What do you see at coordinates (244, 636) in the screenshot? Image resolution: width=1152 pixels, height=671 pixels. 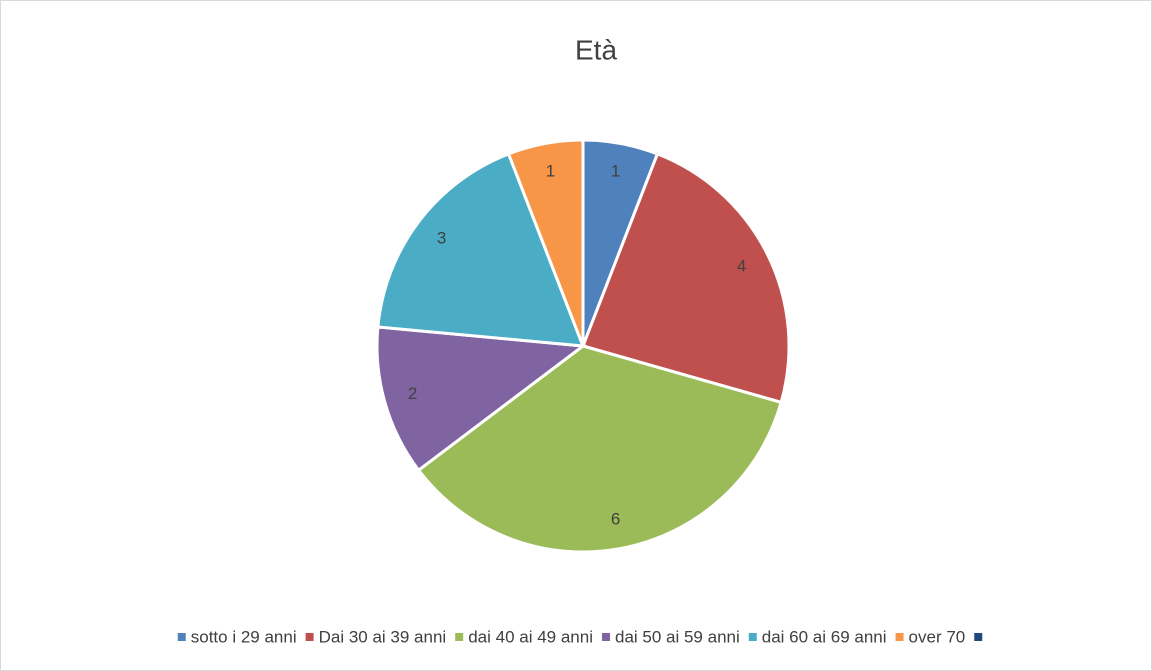 I see `legend-label: sotto i 29 anni` at bounding box center [244, 636].